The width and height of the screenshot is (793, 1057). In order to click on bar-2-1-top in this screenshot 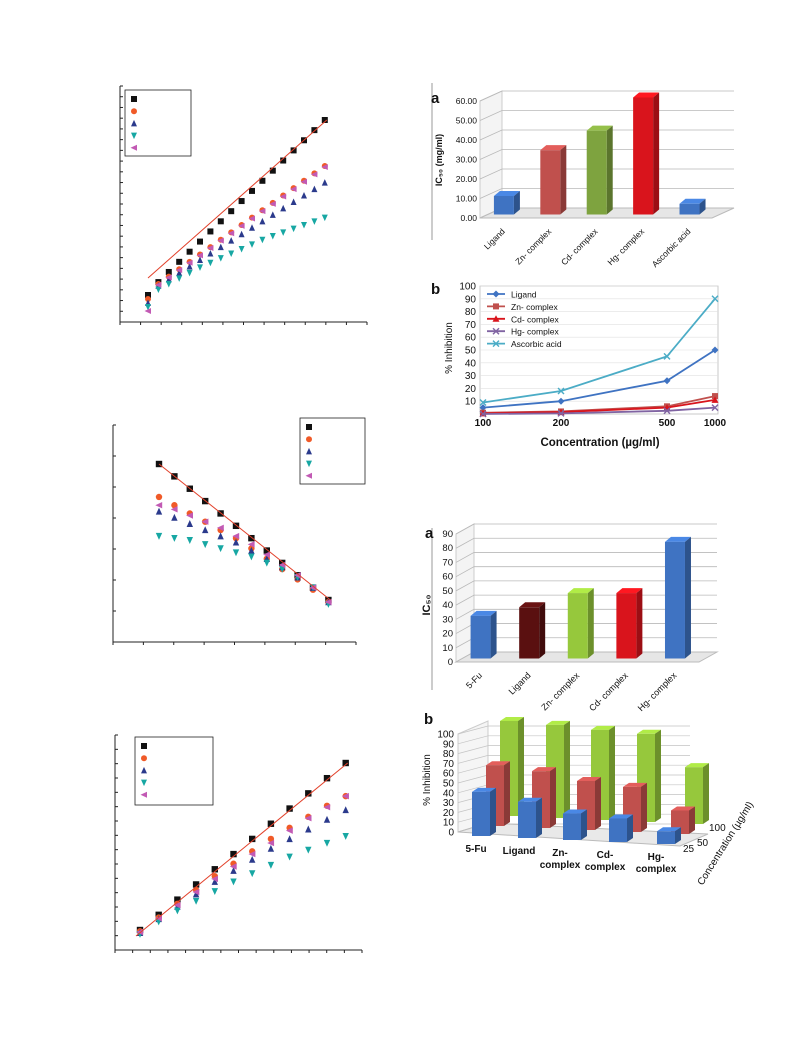, I will do `click(558, 722)`.